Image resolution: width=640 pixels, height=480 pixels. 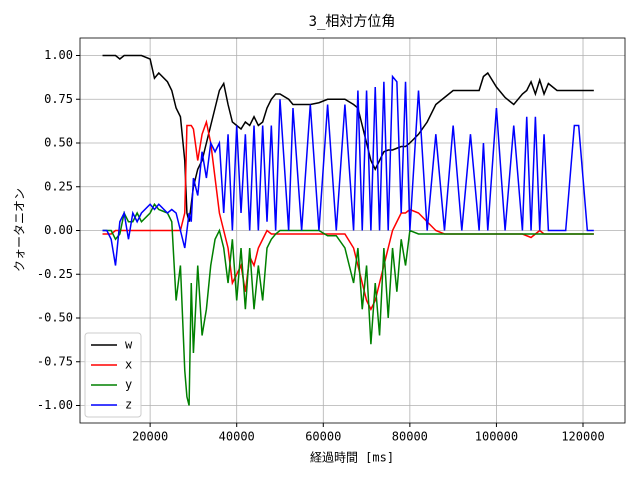 What do you see at coordinates (58, 99) in the screenshot?
I see `y-tick-label: 0.75` at bounding box center [58, 99].